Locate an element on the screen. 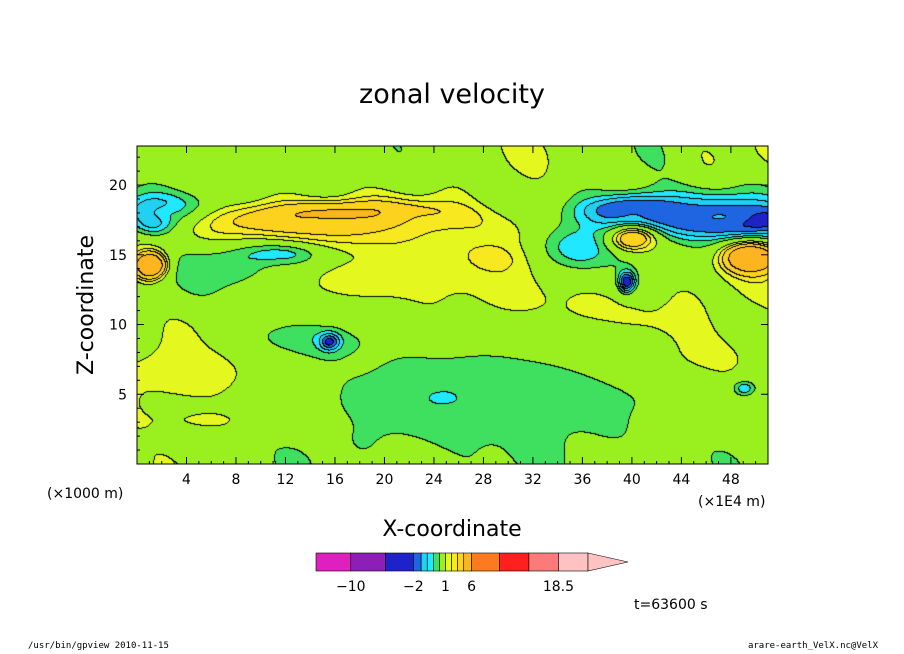 The width and height of the screenshot is (904, 654). x-tick-label-11: 48 is located at coordinates (731, 480).